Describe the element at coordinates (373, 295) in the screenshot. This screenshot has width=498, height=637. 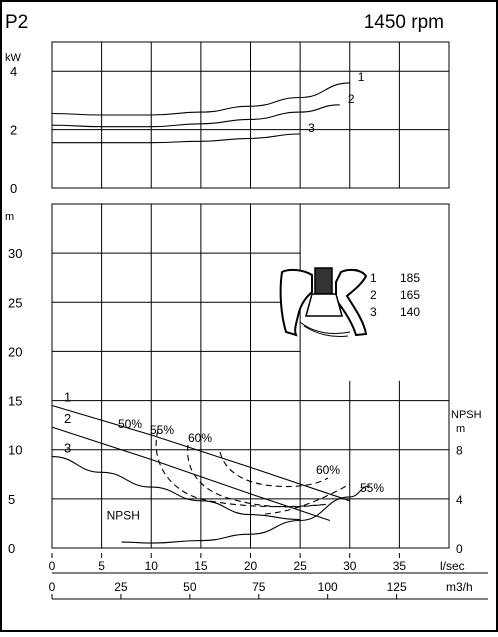
I see `impeller-curve-2: 2` at that location.